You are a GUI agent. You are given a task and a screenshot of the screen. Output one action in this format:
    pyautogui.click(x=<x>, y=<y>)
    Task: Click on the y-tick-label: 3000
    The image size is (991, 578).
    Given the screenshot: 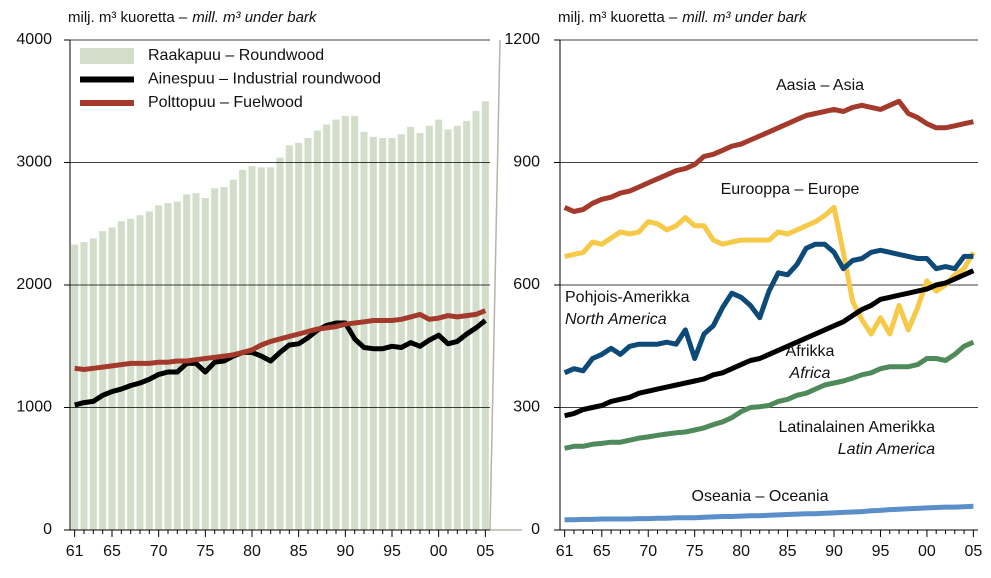 What is the action you would take?
    pyautogui.click(x=34, y=162)
    